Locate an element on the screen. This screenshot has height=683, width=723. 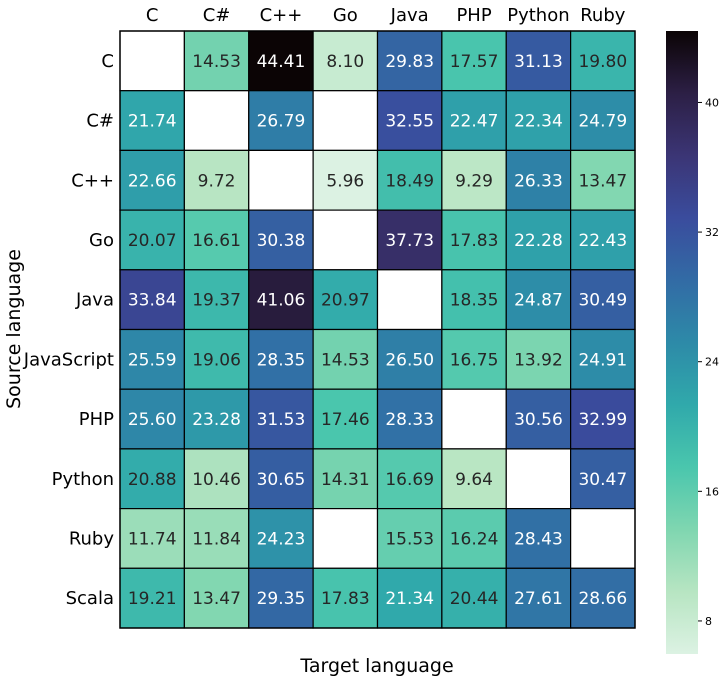
heatmap-cell-label: 11.84 is located at coordinates (216, 539).